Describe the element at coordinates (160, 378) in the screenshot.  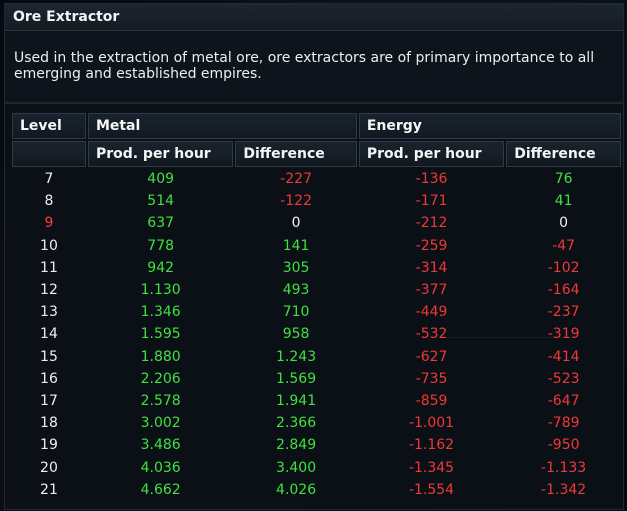
I see `metal-prod-cell: 2.206` at that location.